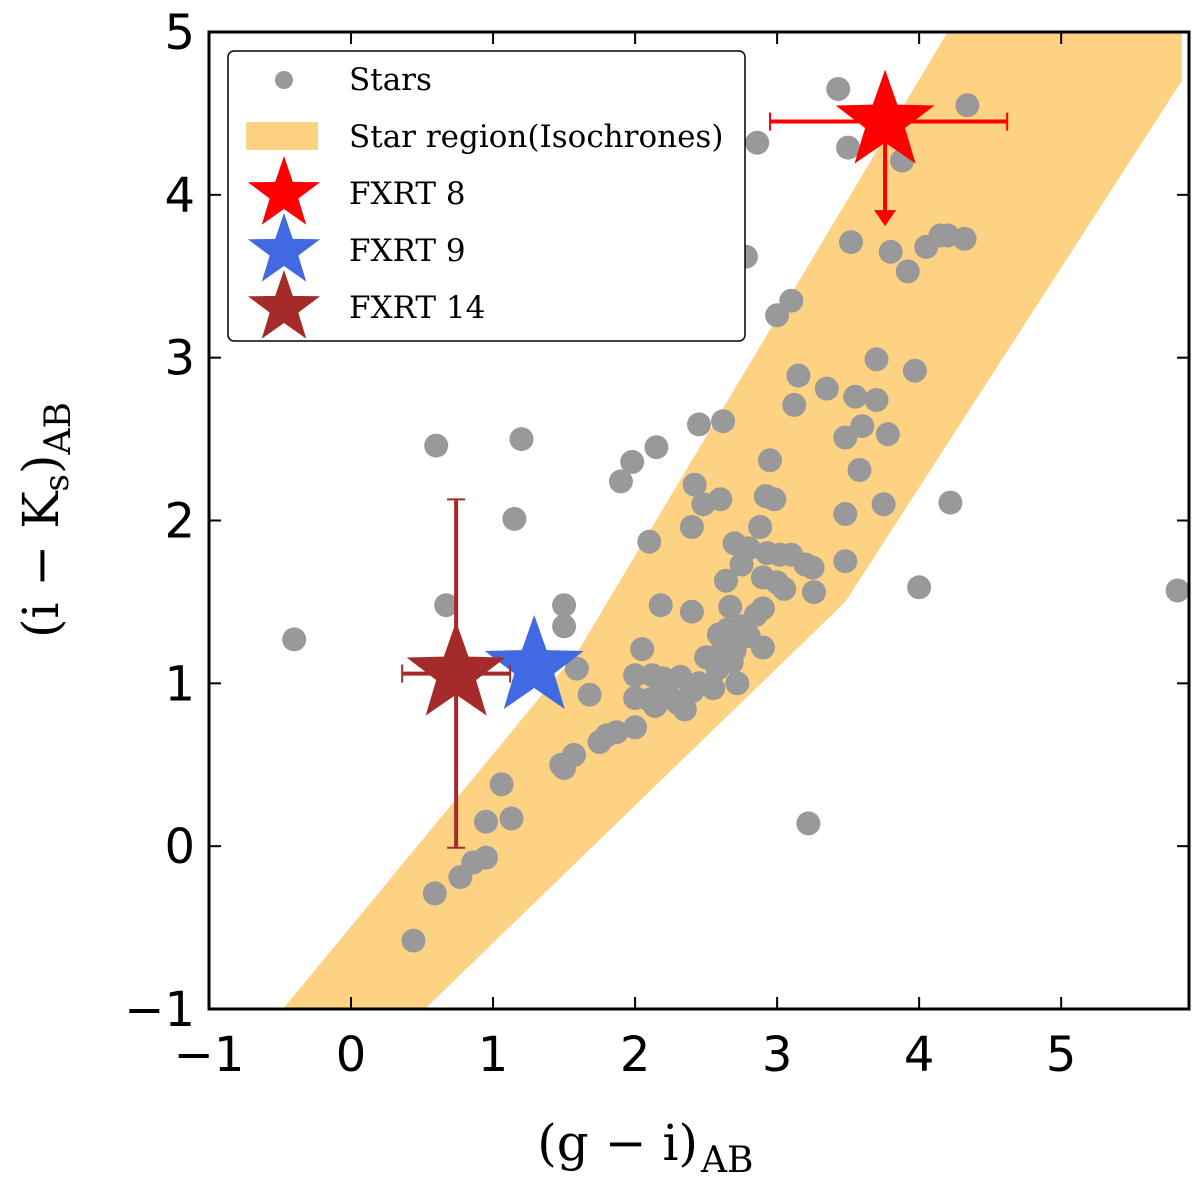 The image size is (1200, 1183). What do you see at coordinates (282, 136) in the screenshot?
I see `legend-marker-patch` at bounding box center [282, 136].